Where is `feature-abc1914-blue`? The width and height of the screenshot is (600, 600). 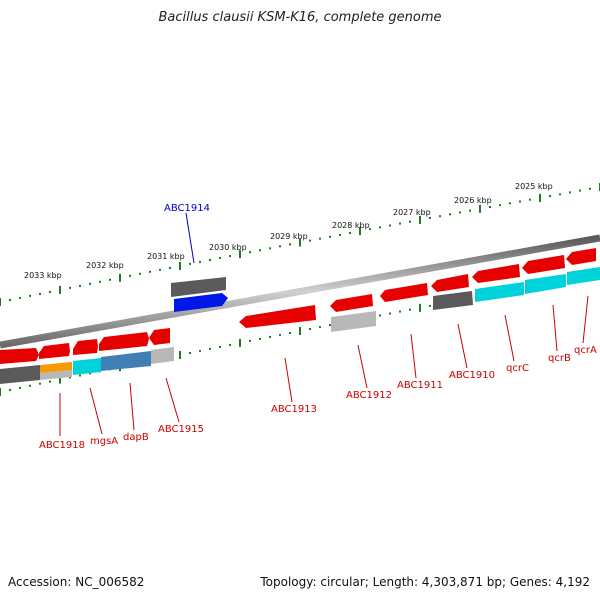 feature-abc1914-blue is located at coordinates (201, 302).